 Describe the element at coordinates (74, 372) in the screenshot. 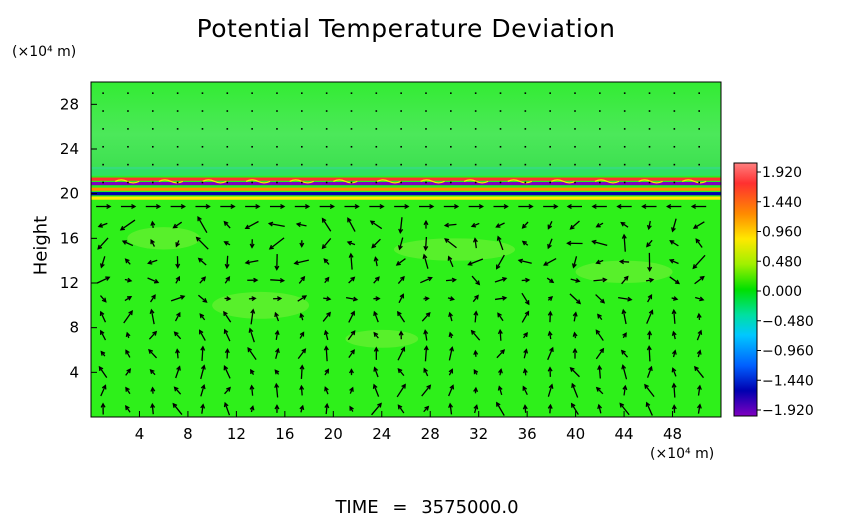

I see `y-tick-label: 4` at that location.